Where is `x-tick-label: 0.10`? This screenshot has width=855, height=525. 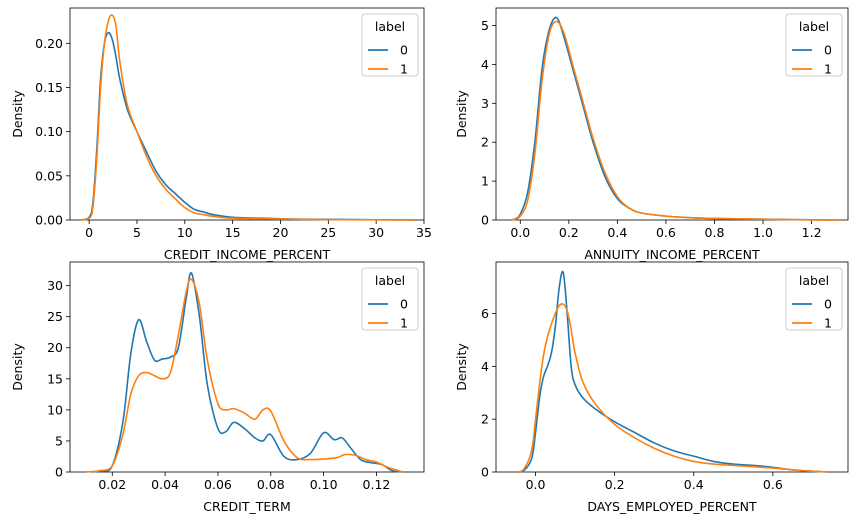
x-tick-label: 0.10 is located at coordinates (324, 484).